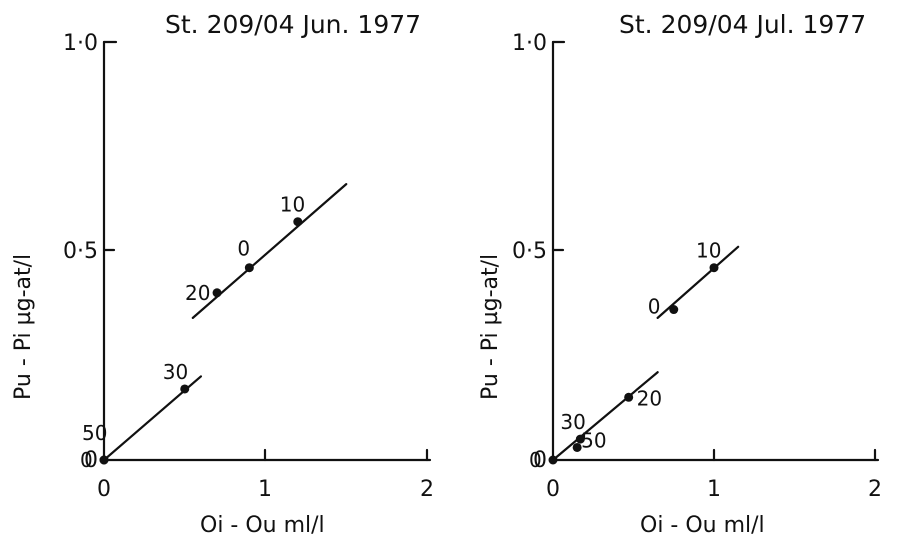  I want to click on chart-title: St. 209/04 Jun. 1977, so click(293, 24).